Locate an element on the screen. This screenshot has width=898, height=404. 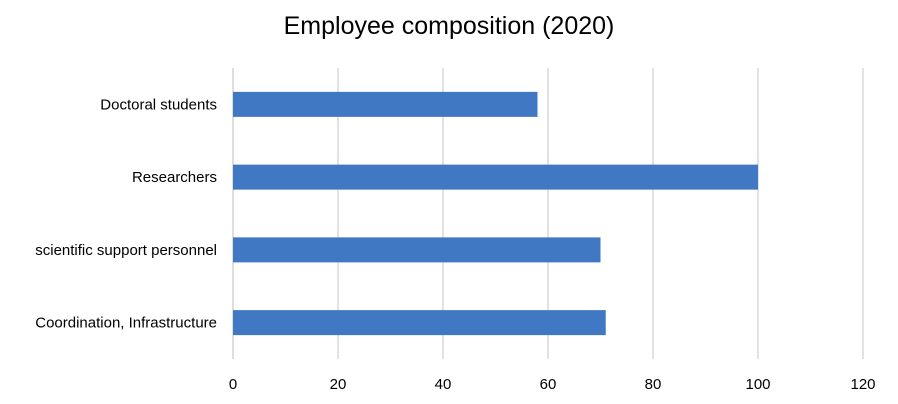
x-tick-label: 100 is located at coordinates (757, 384).